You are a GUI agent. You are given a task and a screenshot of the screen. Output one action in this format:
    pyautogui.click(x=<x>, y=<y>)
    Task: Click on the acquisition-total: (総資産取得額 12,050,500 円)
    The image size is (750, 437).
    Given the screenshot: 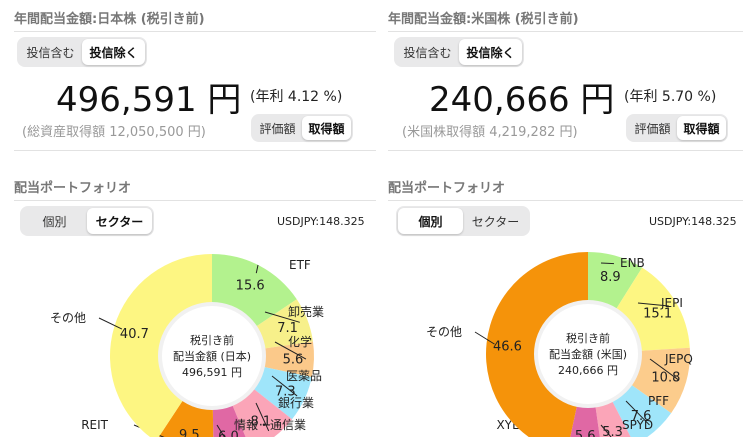 What is the action you would take?
    pyautogui.click(x=114, y=132)
    